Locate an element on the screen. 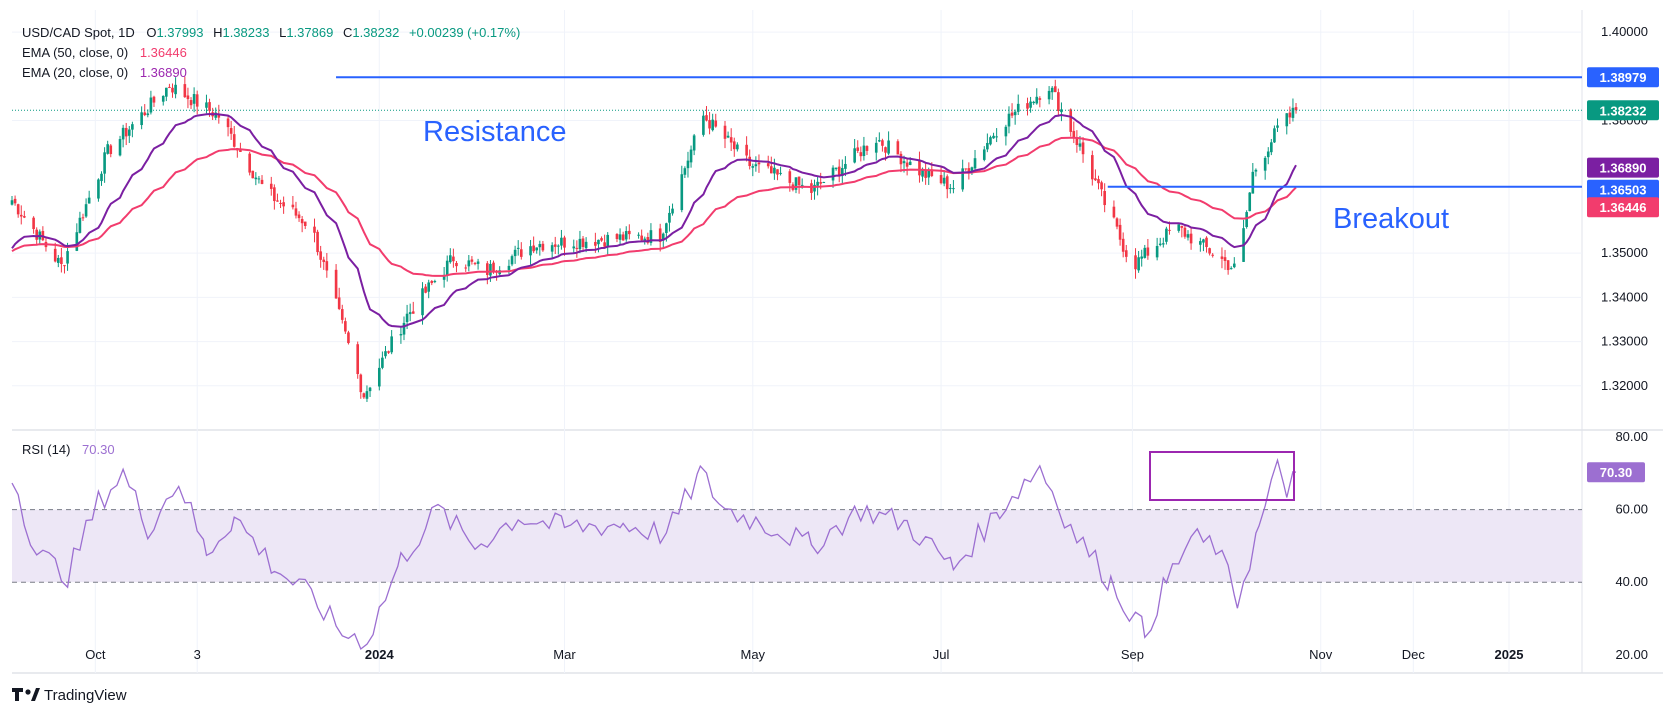  breakout-annotation: Breakout is located at coordinates (1391, 219).